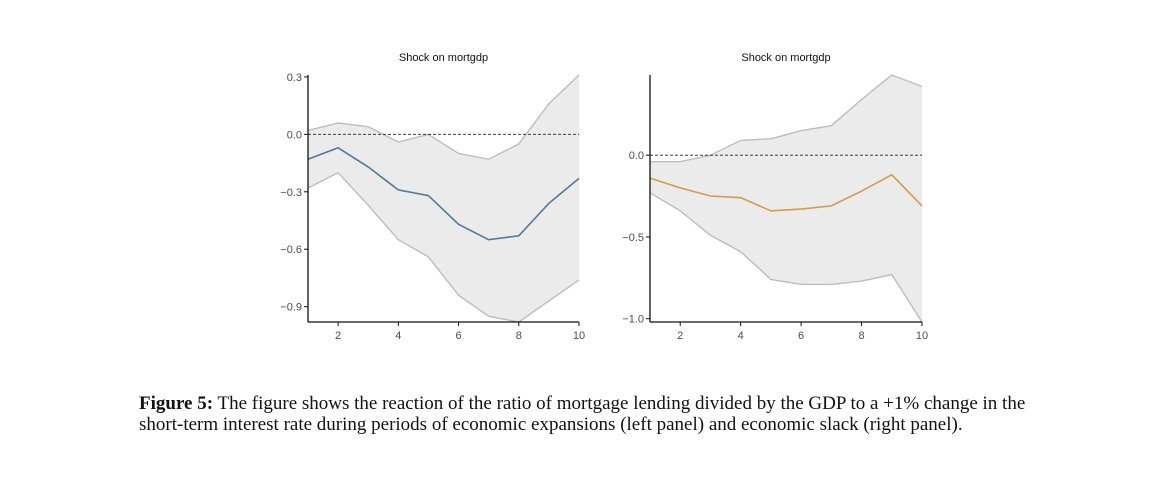 The width and height of the screenshot is (1170, 478). I want to click on y-tick-label: 0.3, so click(294, 78).